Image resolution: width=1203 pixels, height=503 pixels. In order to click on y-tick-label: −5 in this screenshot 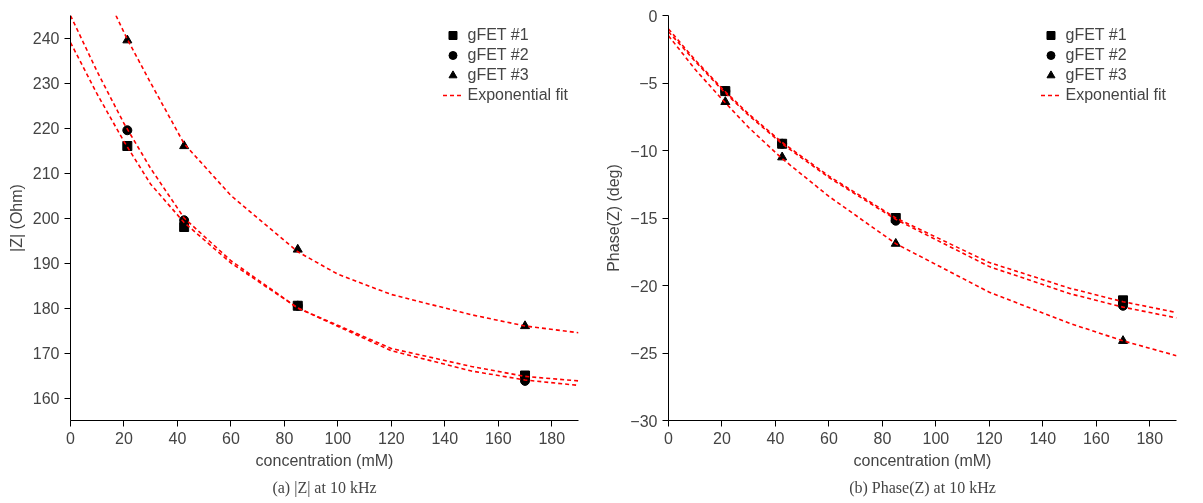, I will do `click(648, 83)`.